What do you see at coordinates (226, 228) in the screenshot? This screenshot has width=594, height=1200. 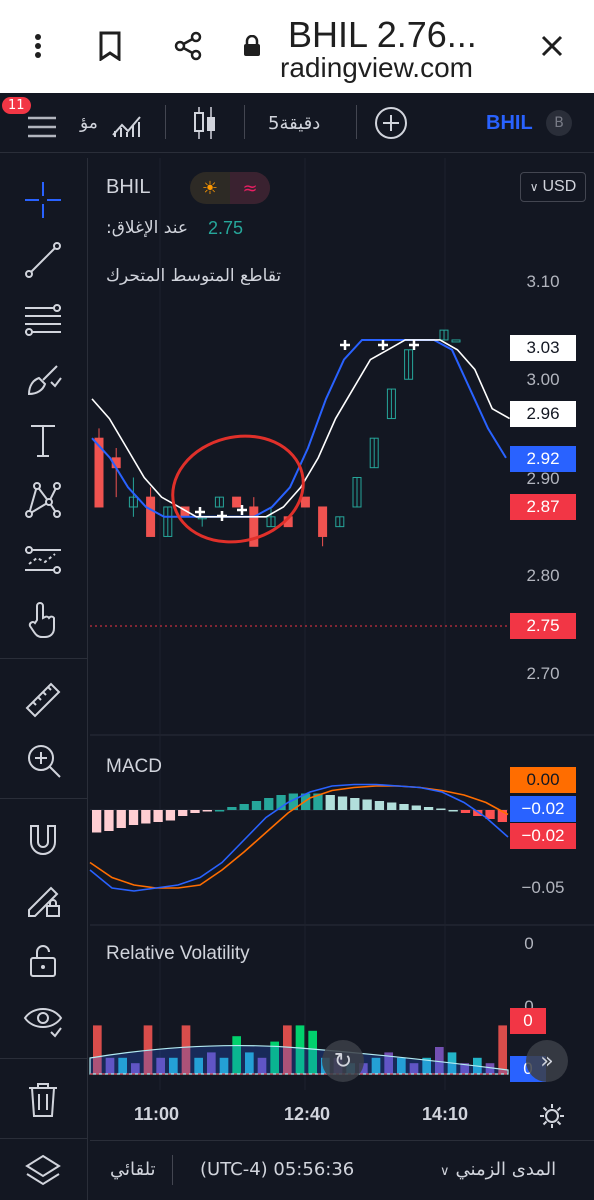 I see `close-value: 2.75` at bounding box center [226, 228].